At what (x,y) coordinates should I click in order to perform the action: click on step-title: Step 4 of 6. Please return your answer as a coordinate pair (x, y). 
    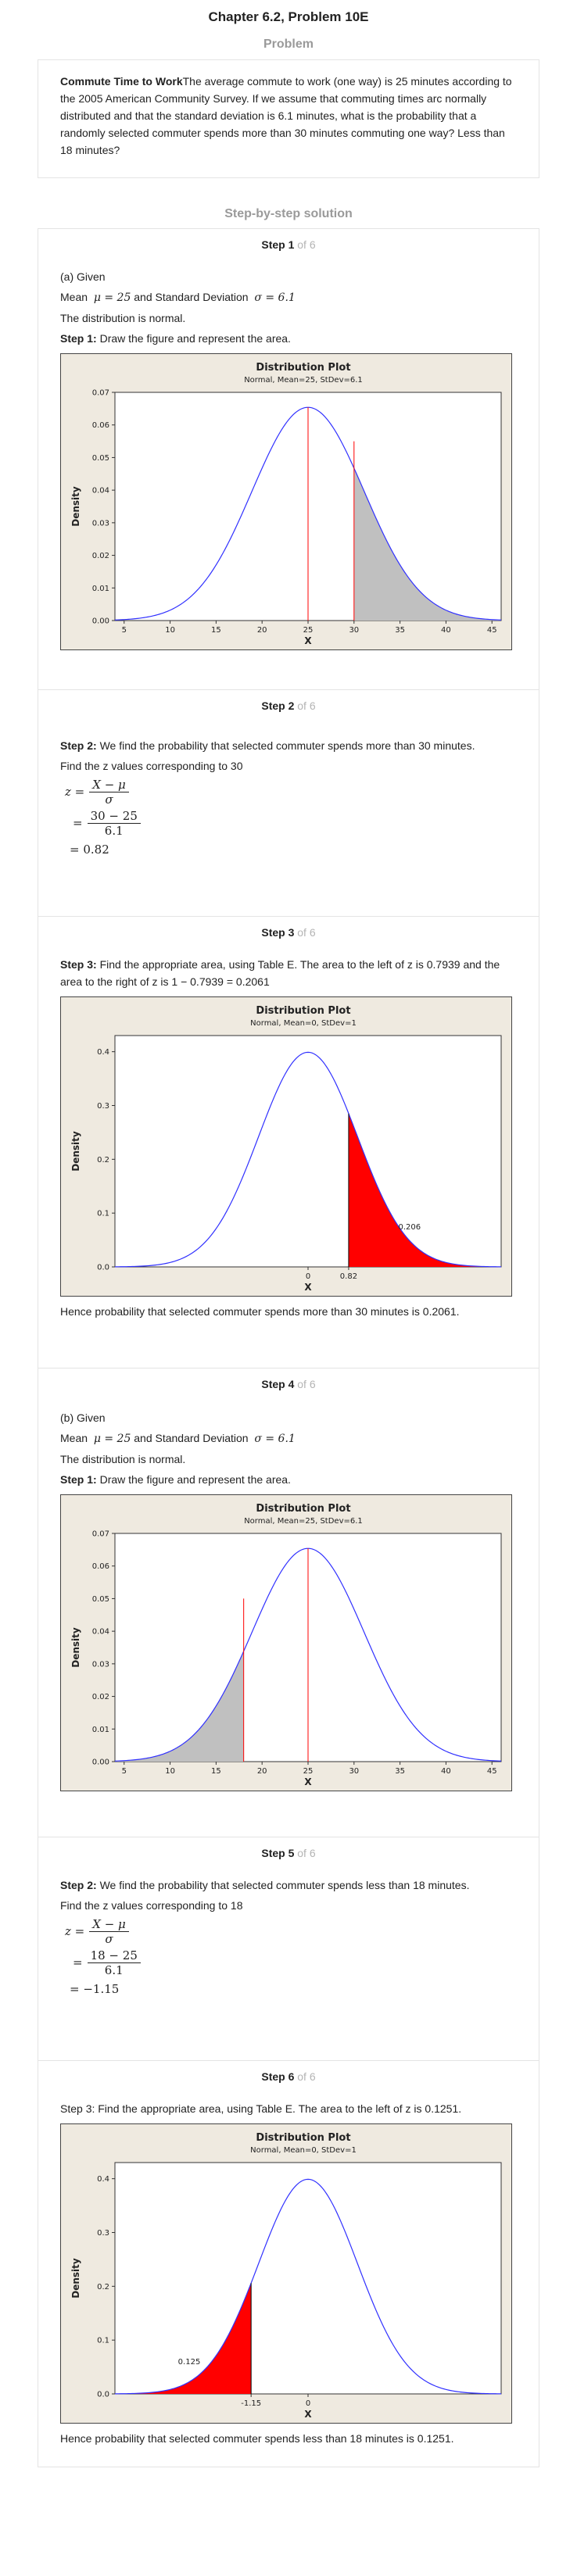
    Looking at the image, I should click on (288, 1384).